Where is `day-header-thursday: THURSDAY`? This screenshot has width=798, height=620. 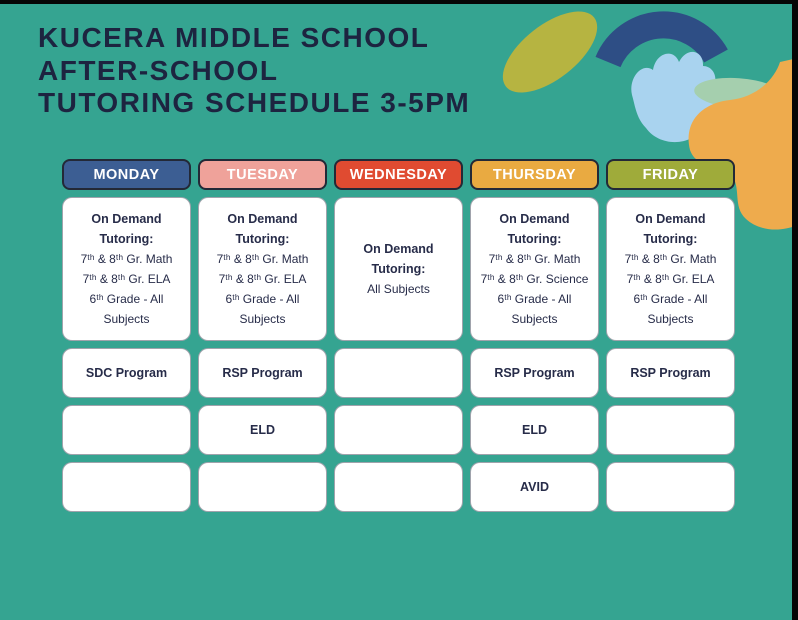 day-header-thursday: THURSDAY is located at coordinates (534, 174).